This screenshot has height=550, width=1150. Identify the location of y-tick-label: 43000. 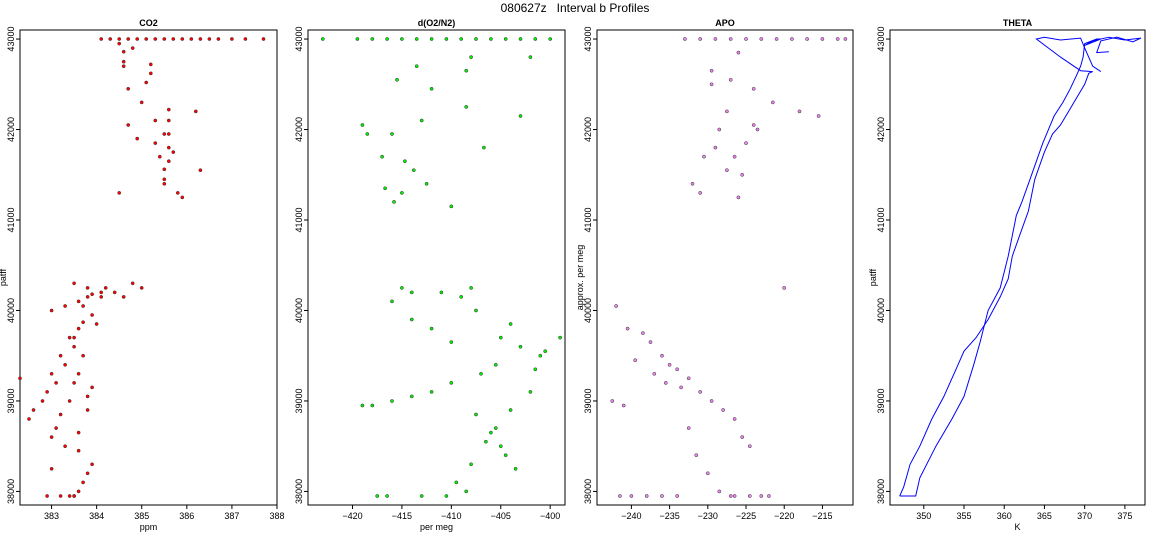
(11, 39).